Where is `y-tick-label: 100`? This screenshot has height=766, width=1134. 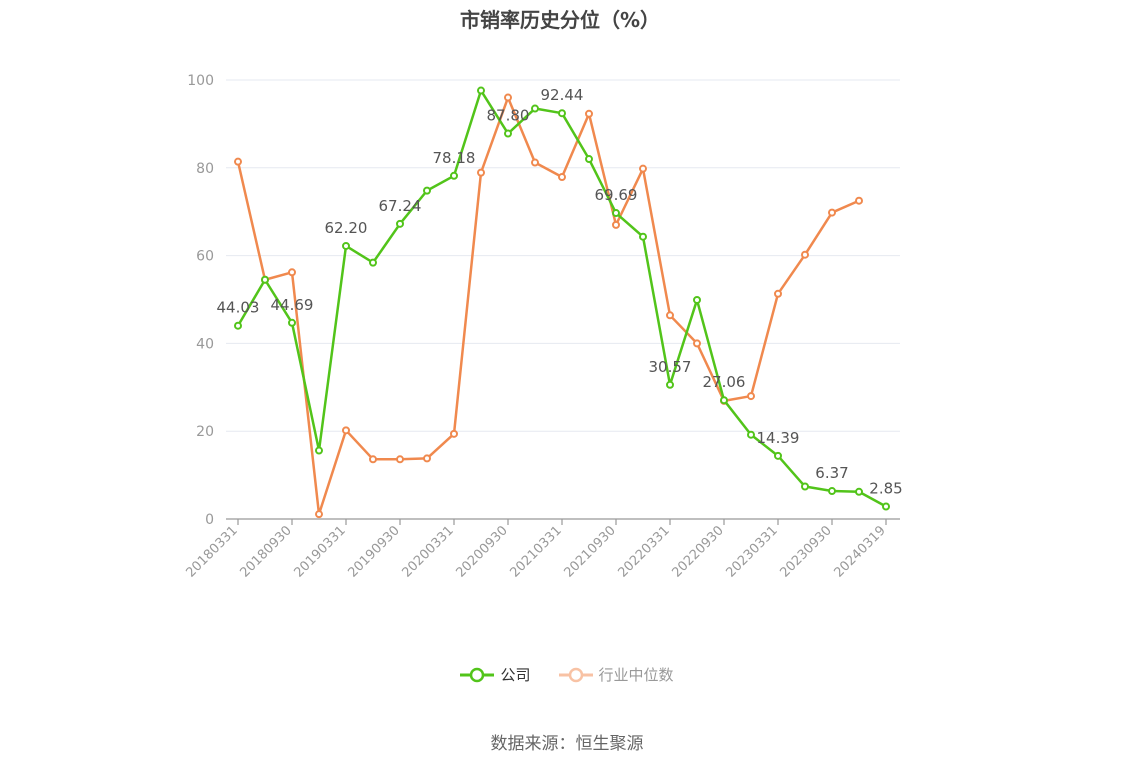 y-tick-label: 100 is located at coordinates (200, 81).